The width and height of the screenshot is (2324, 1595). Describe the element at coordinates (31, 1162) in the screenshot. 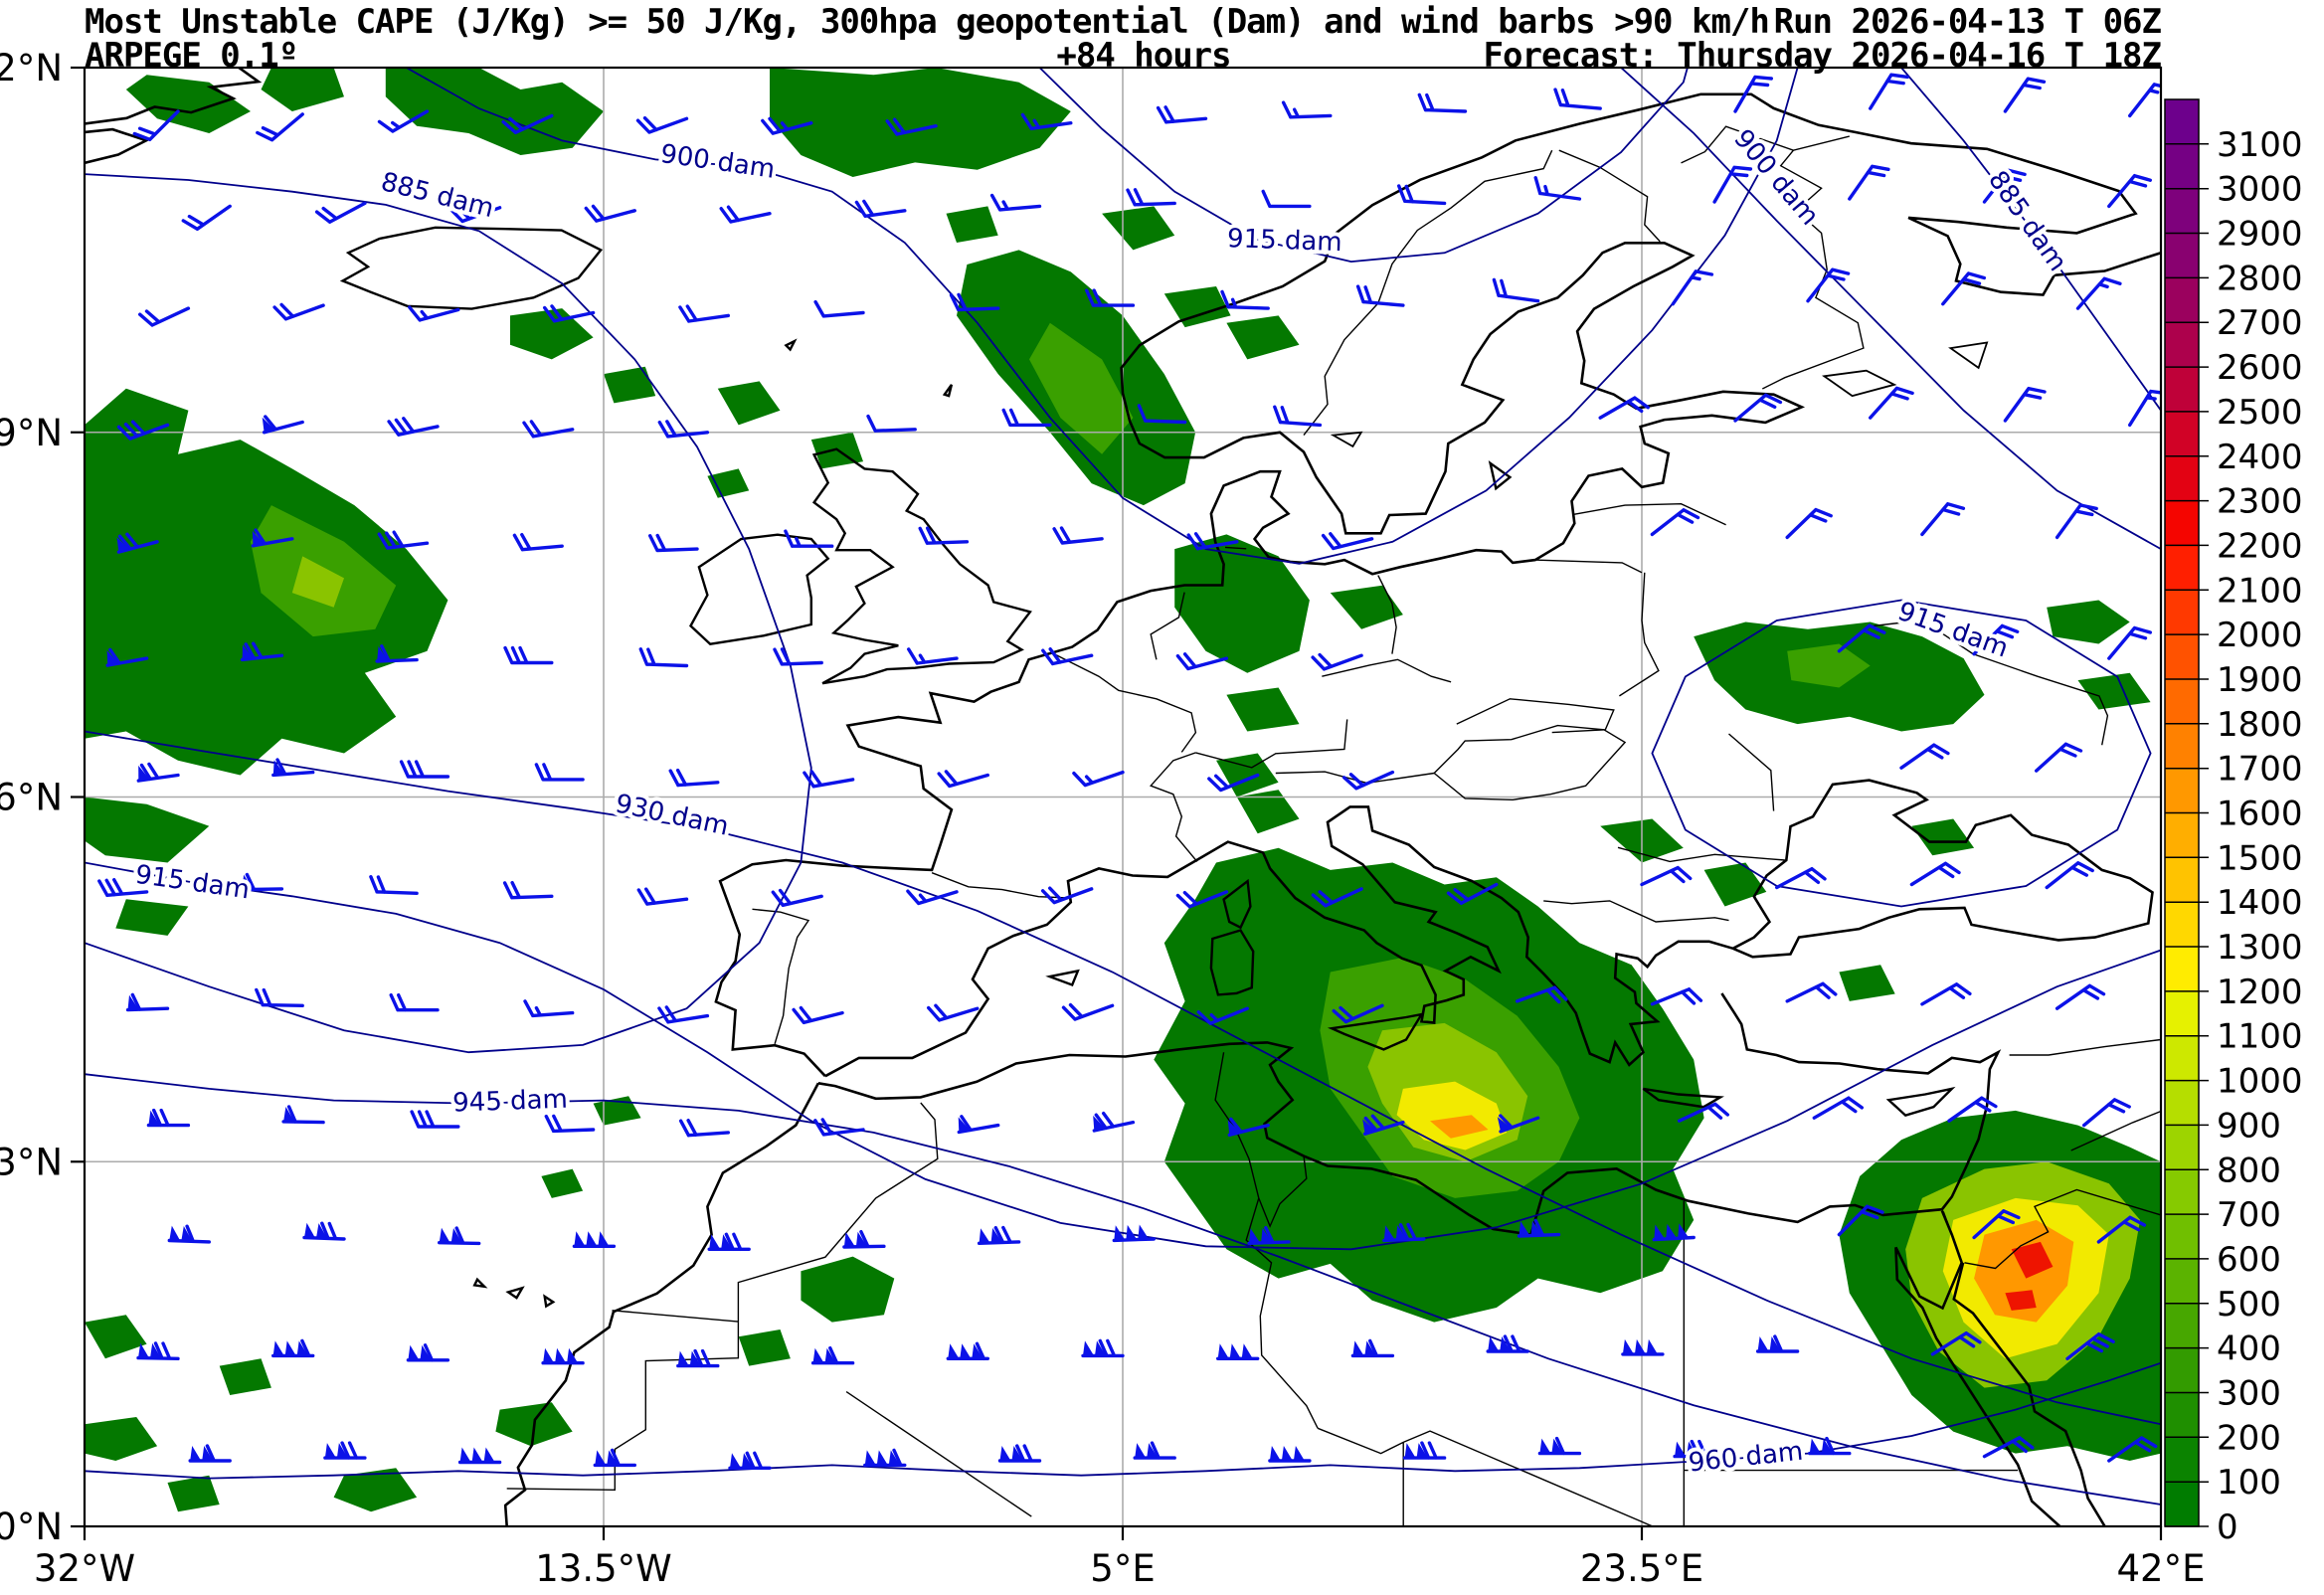

I see `lat-tick-label: 33°N` at that location.